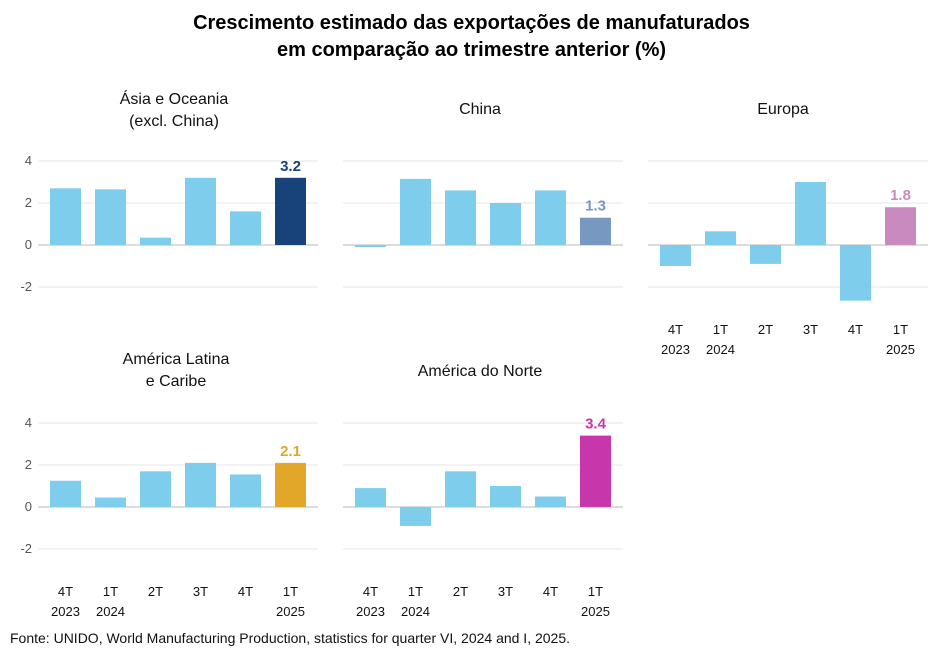 The image size is (943, 658). What do you see at coordinates (290, 451) in the screenshot?
I see `data-label: 2.1` at bounding box center [290, 451].